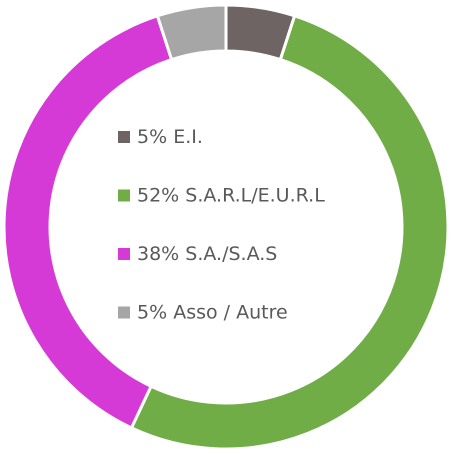 This screenshot has height=454, width=451. Describe the element at coordinates (231, 254) in the screenshot. I see `legend-category: S.A./S.A.S` at that location.